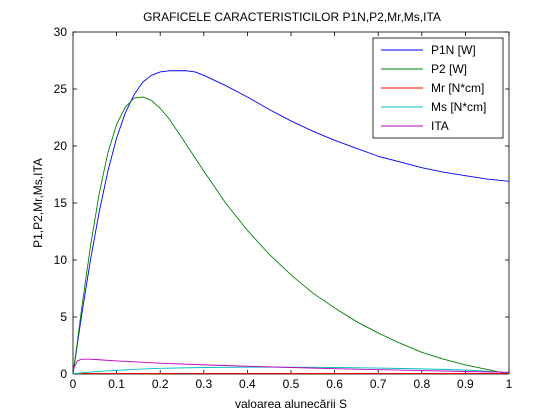 The height and width of the screenshot is (420, 560). Describe the element at coordinates (38, 203) in the screenshot. I see `y-axis-label: P1,P2,Mr,Ms,ITA` at that location.